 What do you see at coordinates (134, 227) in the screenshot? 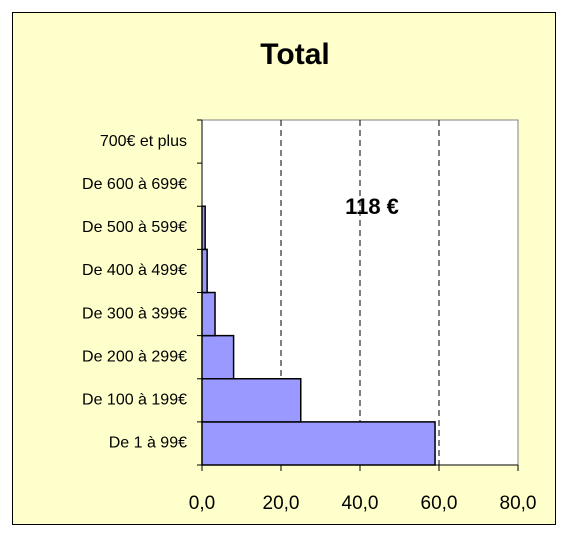
I see `y-tick-label: De 500 à 599€` at bounding box center [134, 227].